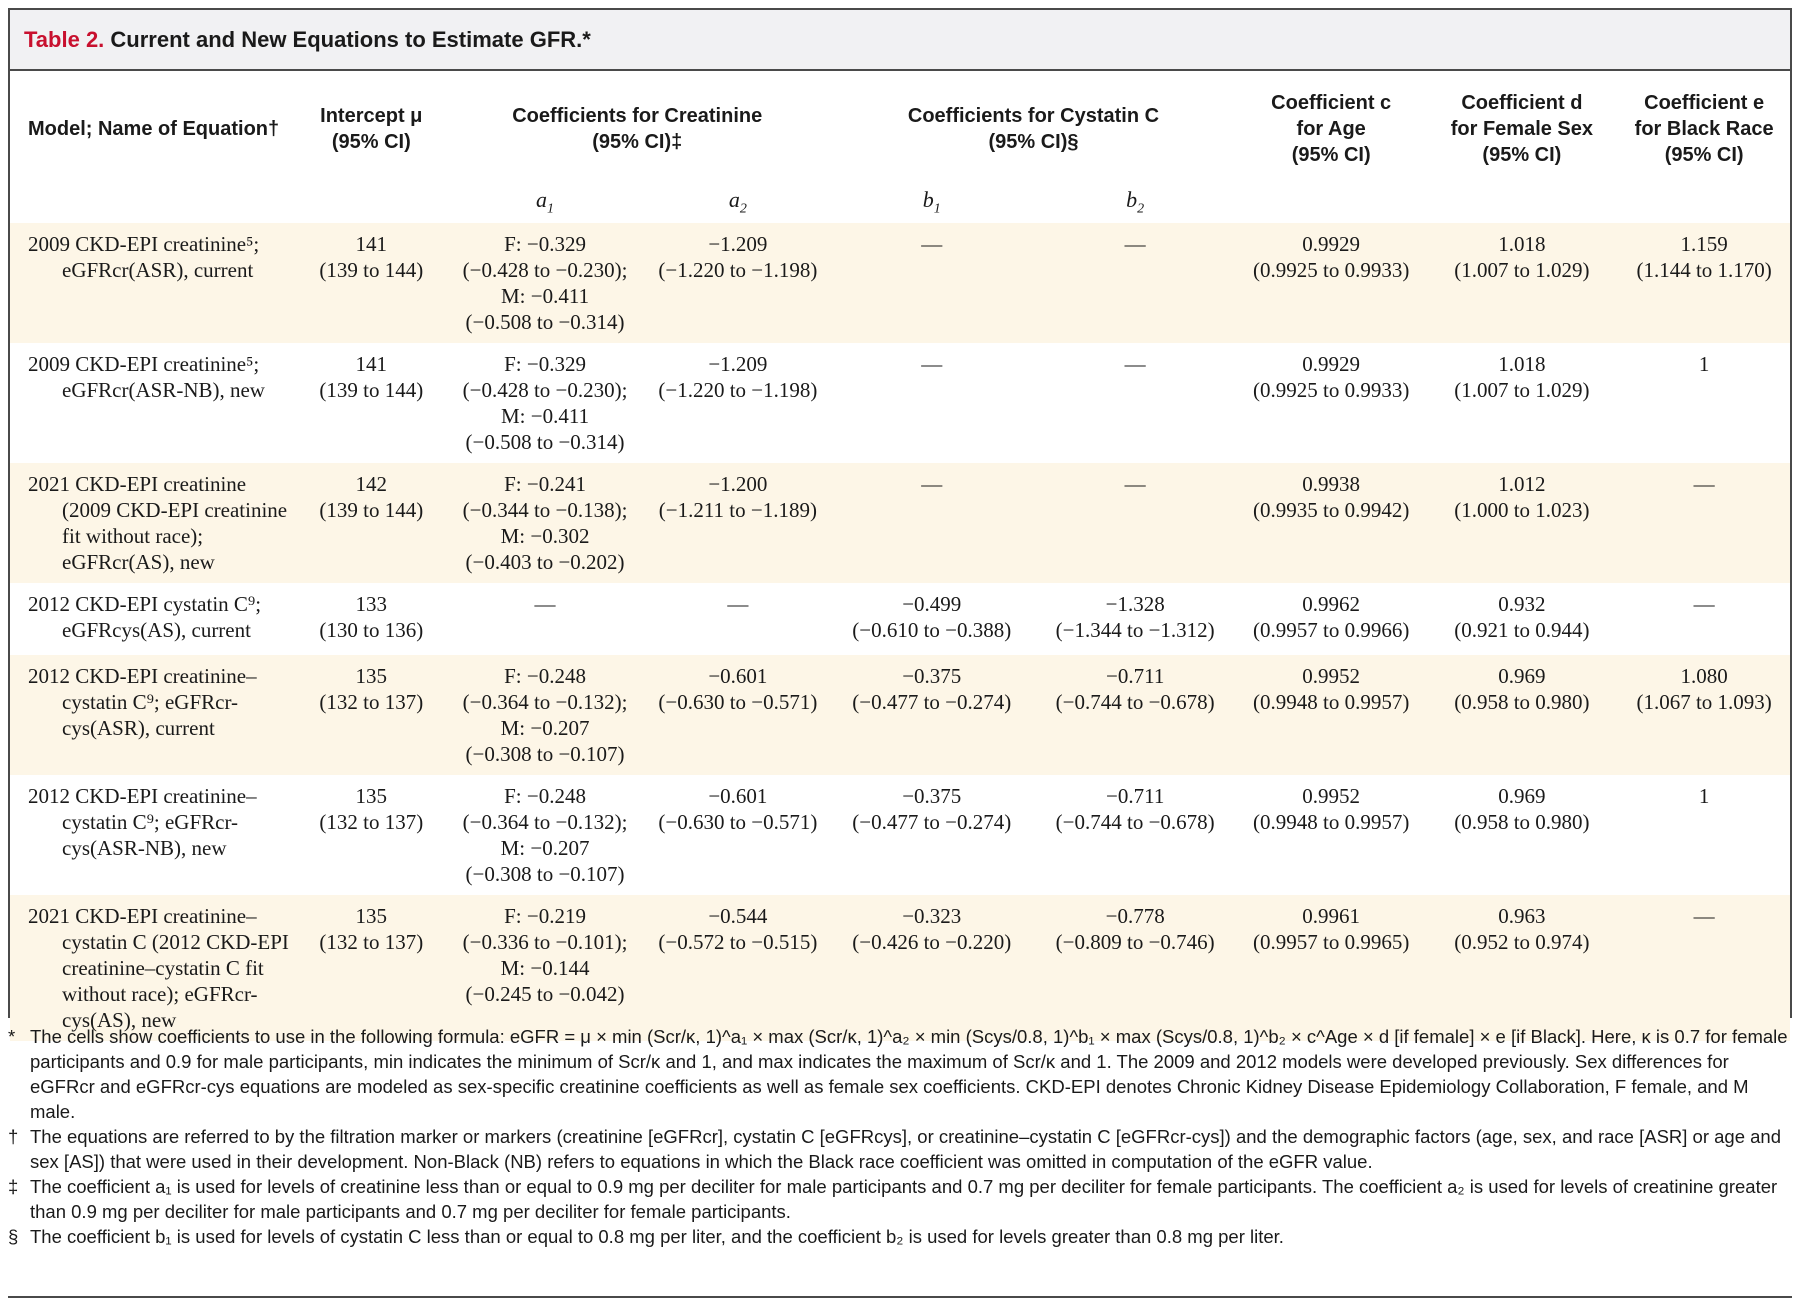 Image resolution: width=1800 pixels, height=1306 pixels. I want to click on cell-d: 0.963 (0.952 to 0.974), so click(1522, 929).